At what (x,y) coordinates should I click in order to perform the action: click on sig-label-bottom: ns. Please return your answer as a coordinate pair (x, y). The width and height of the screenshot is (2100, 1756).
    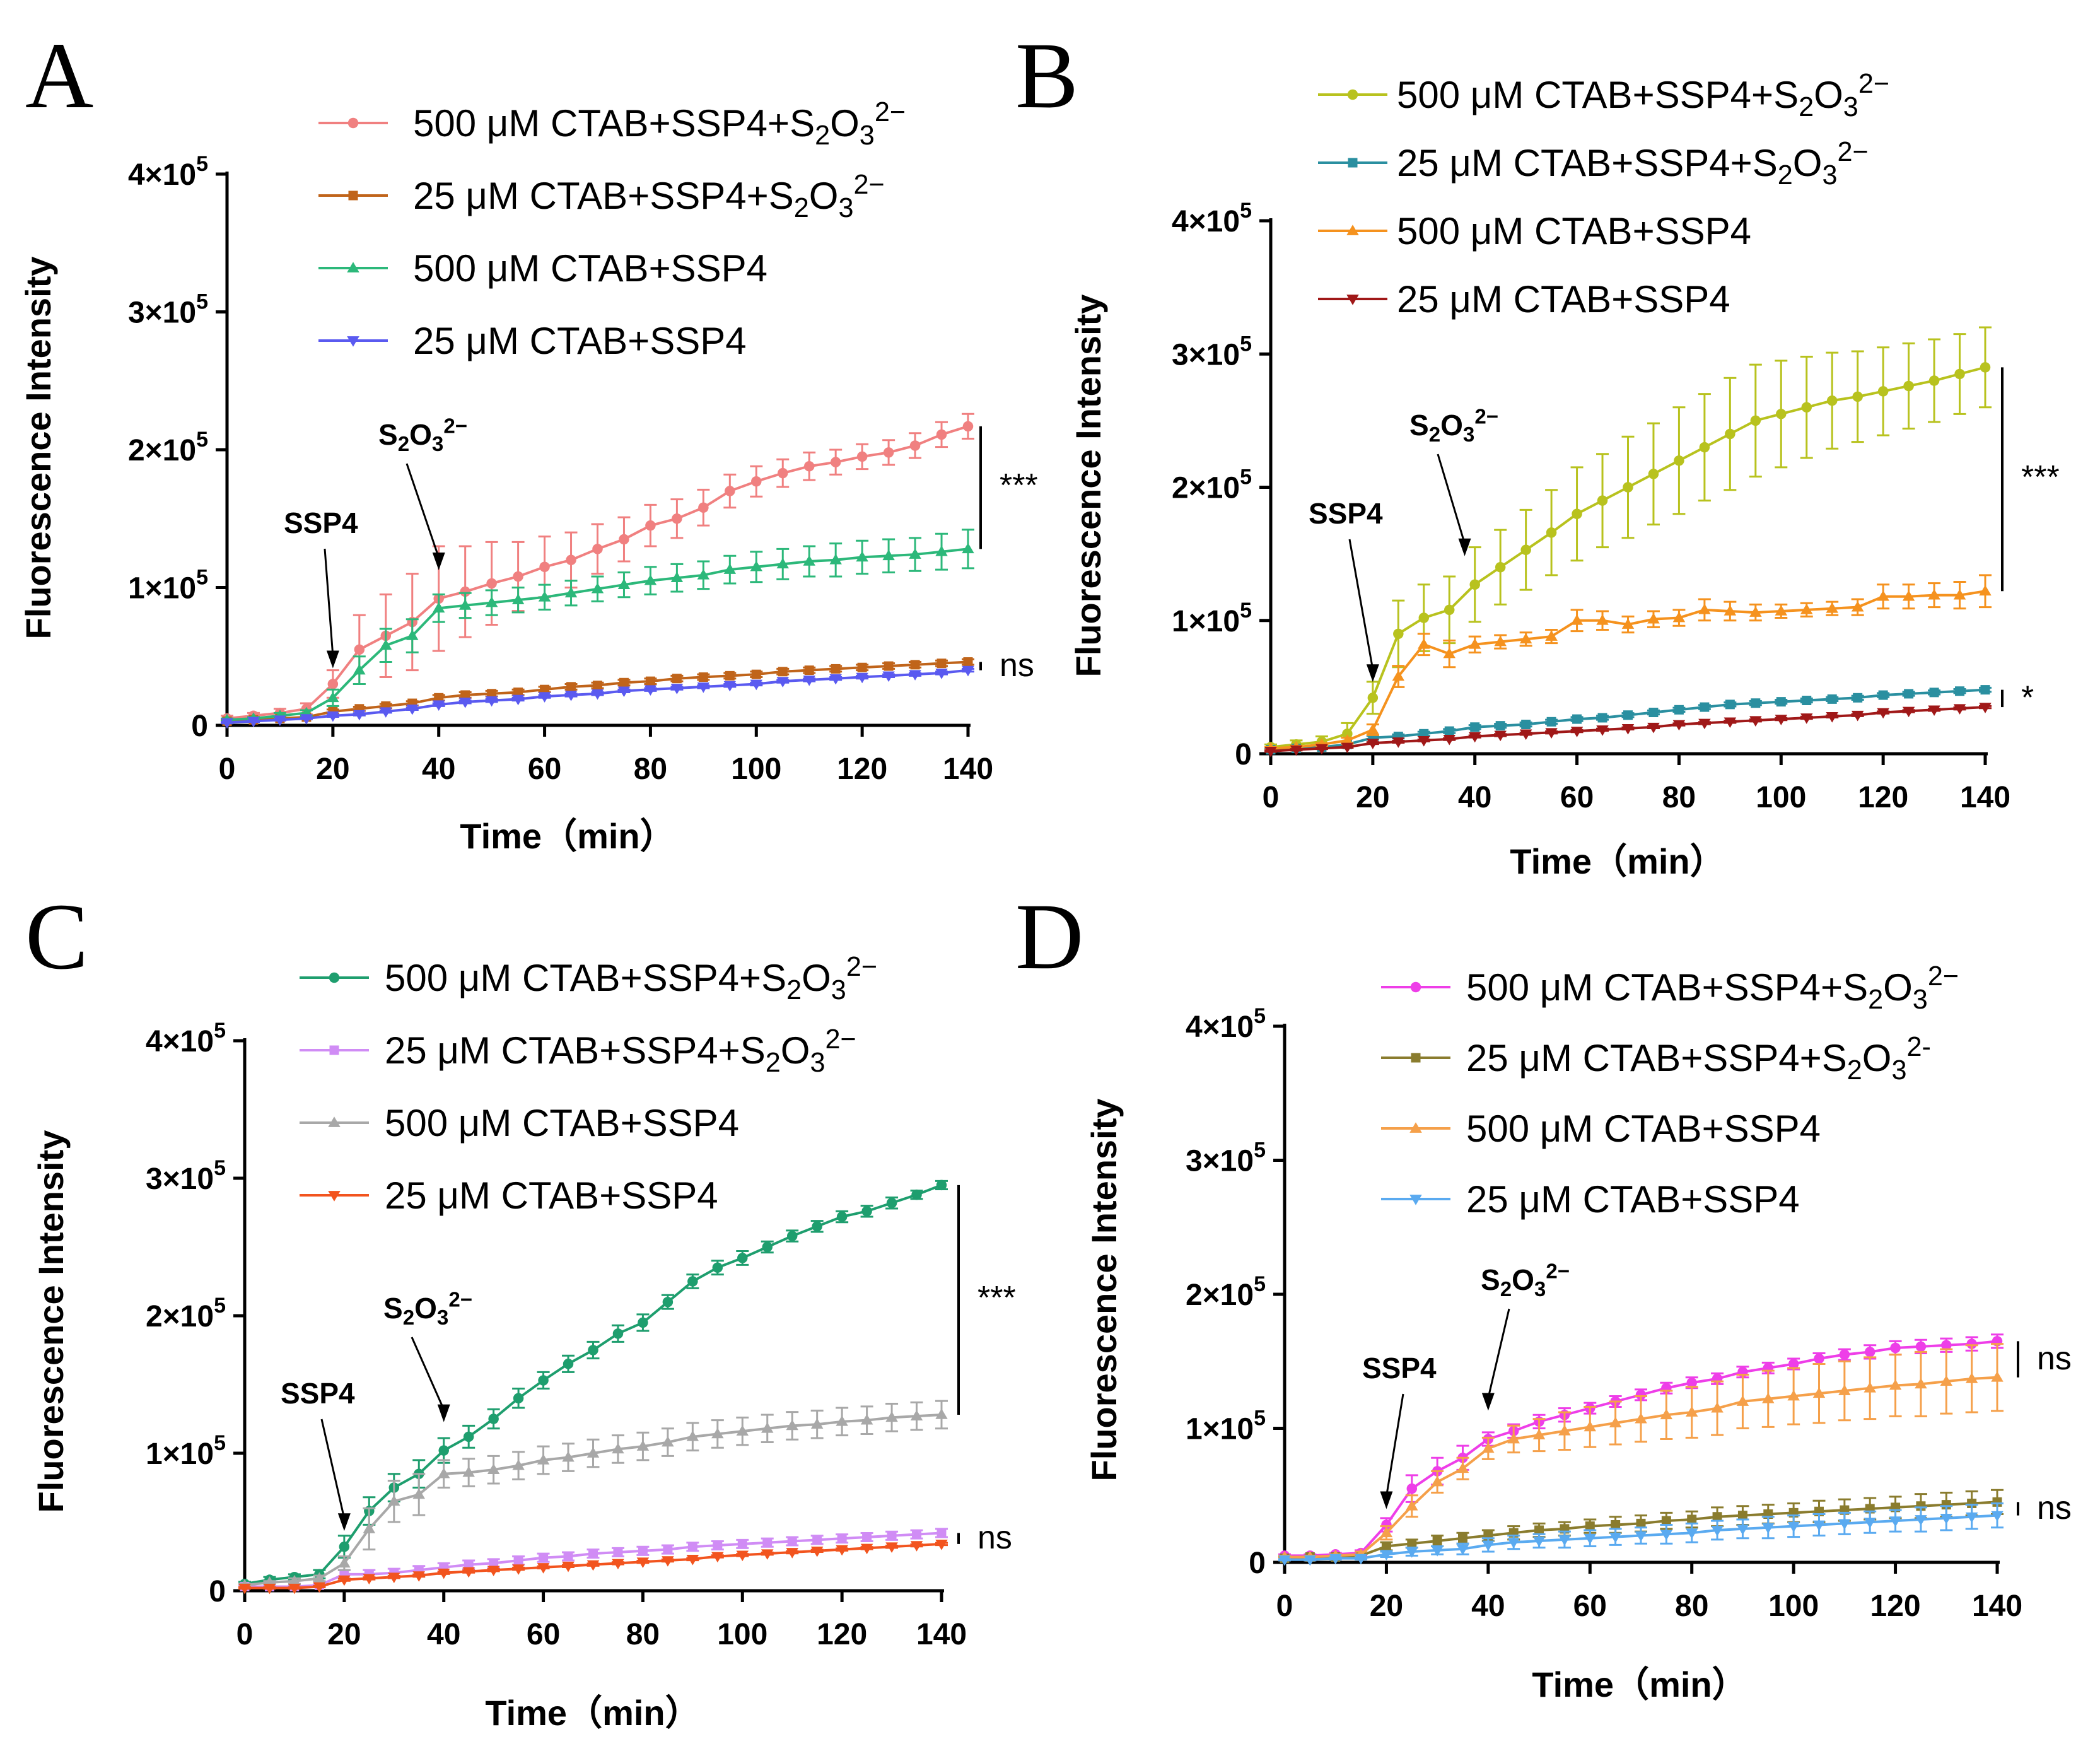
    Looking at the image, I should click on (2054, 1508).